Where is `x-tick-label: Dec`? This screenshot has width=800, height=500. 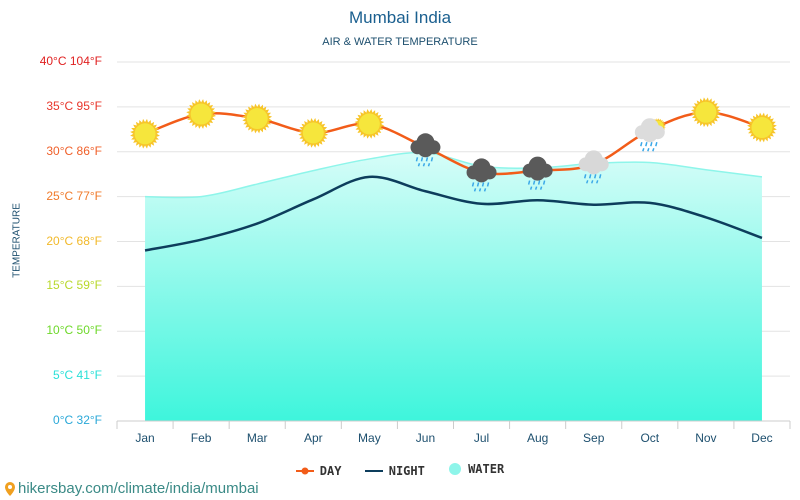
x-tick-label: Dec is located at coordinates (761, 438).